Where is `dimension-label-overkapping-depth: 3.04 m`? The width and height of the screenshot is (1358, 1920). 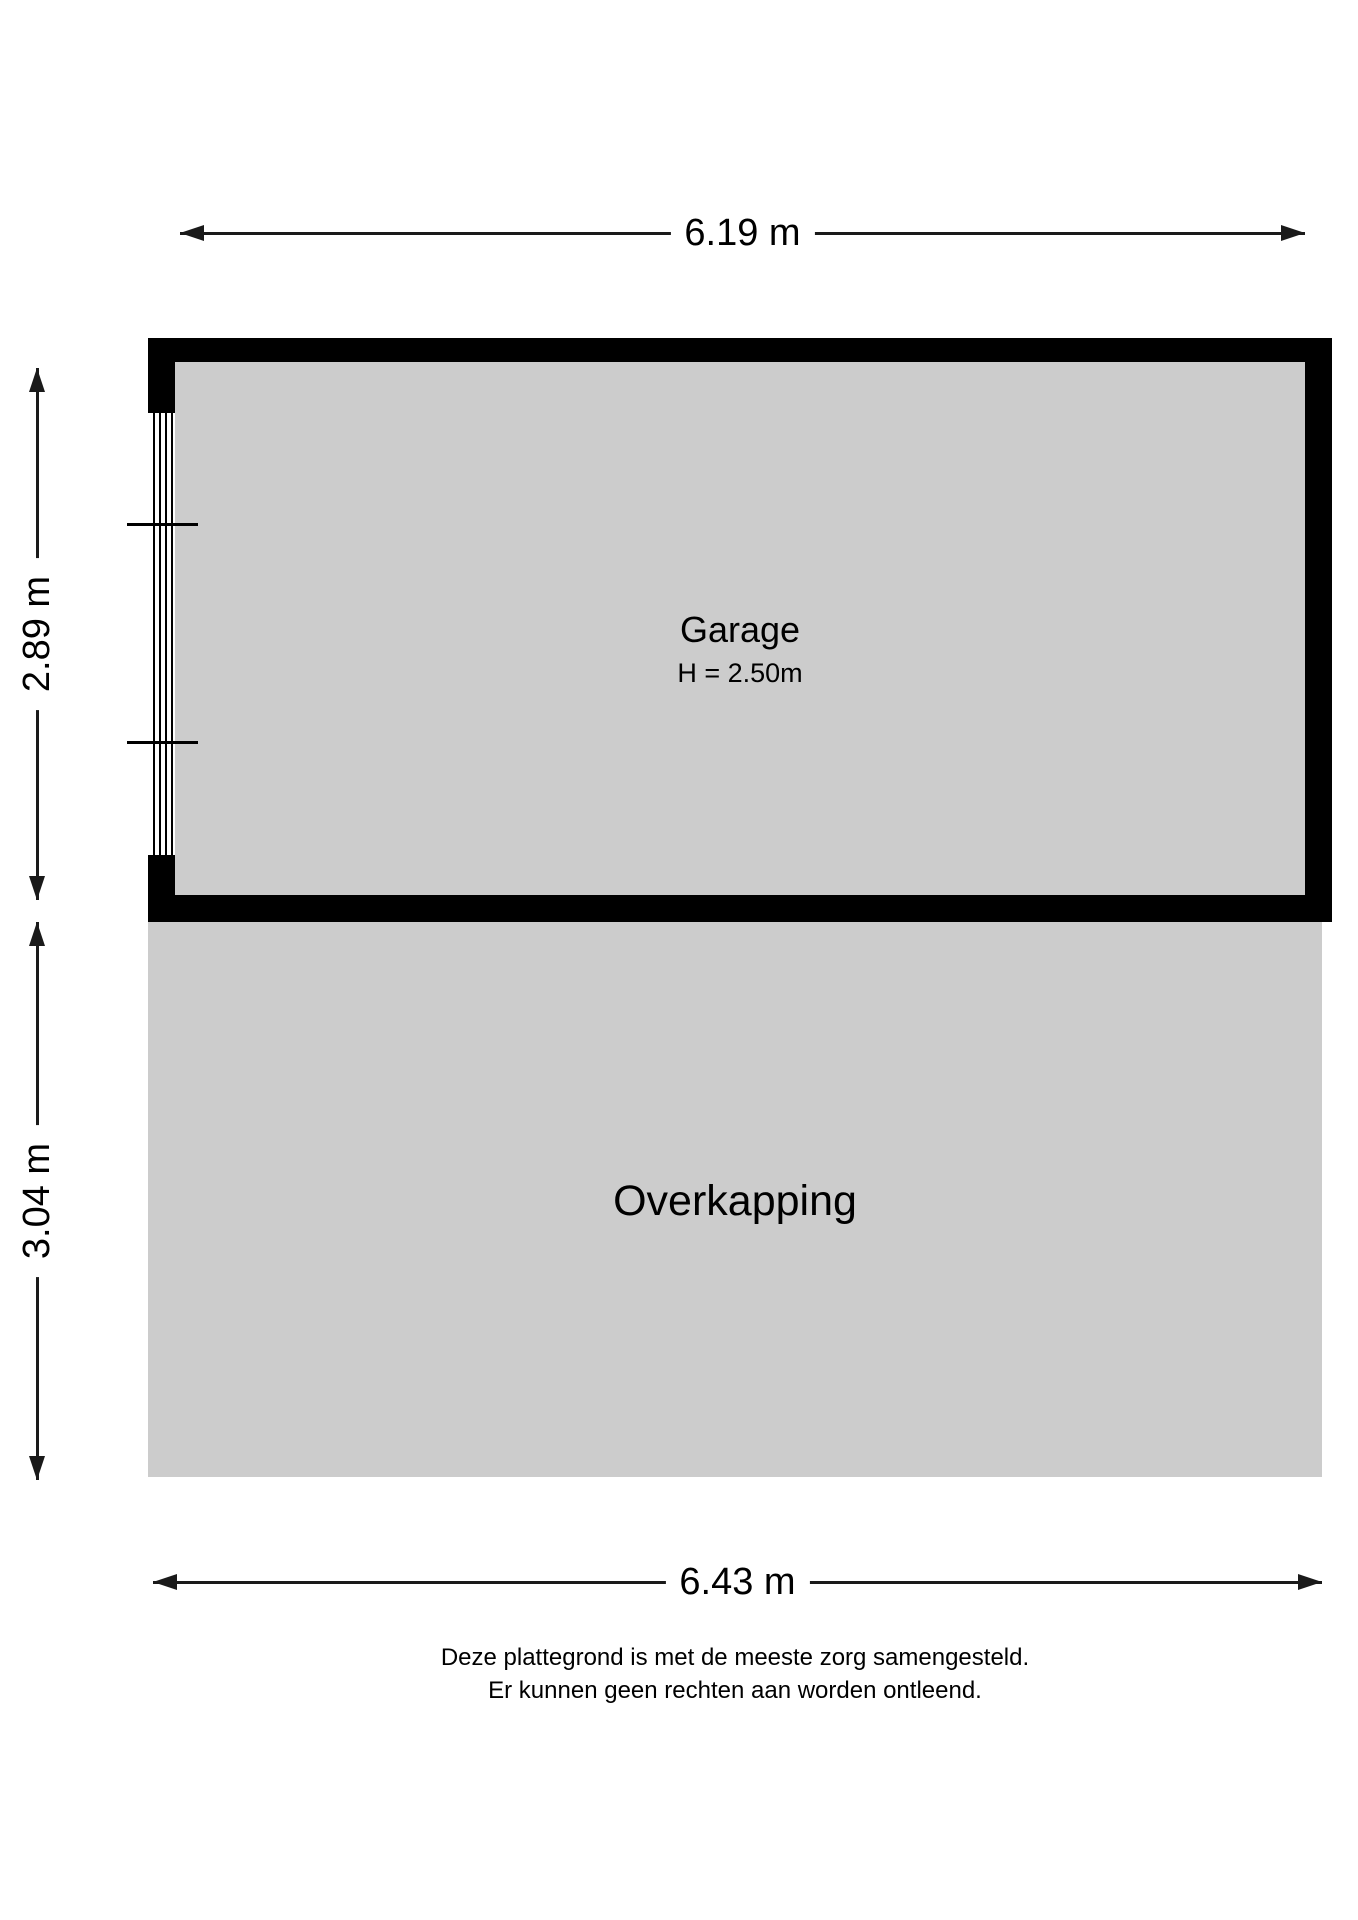
dimension-label-overkapping-depth: 3.04 m is located at coordinates (37, 1201).